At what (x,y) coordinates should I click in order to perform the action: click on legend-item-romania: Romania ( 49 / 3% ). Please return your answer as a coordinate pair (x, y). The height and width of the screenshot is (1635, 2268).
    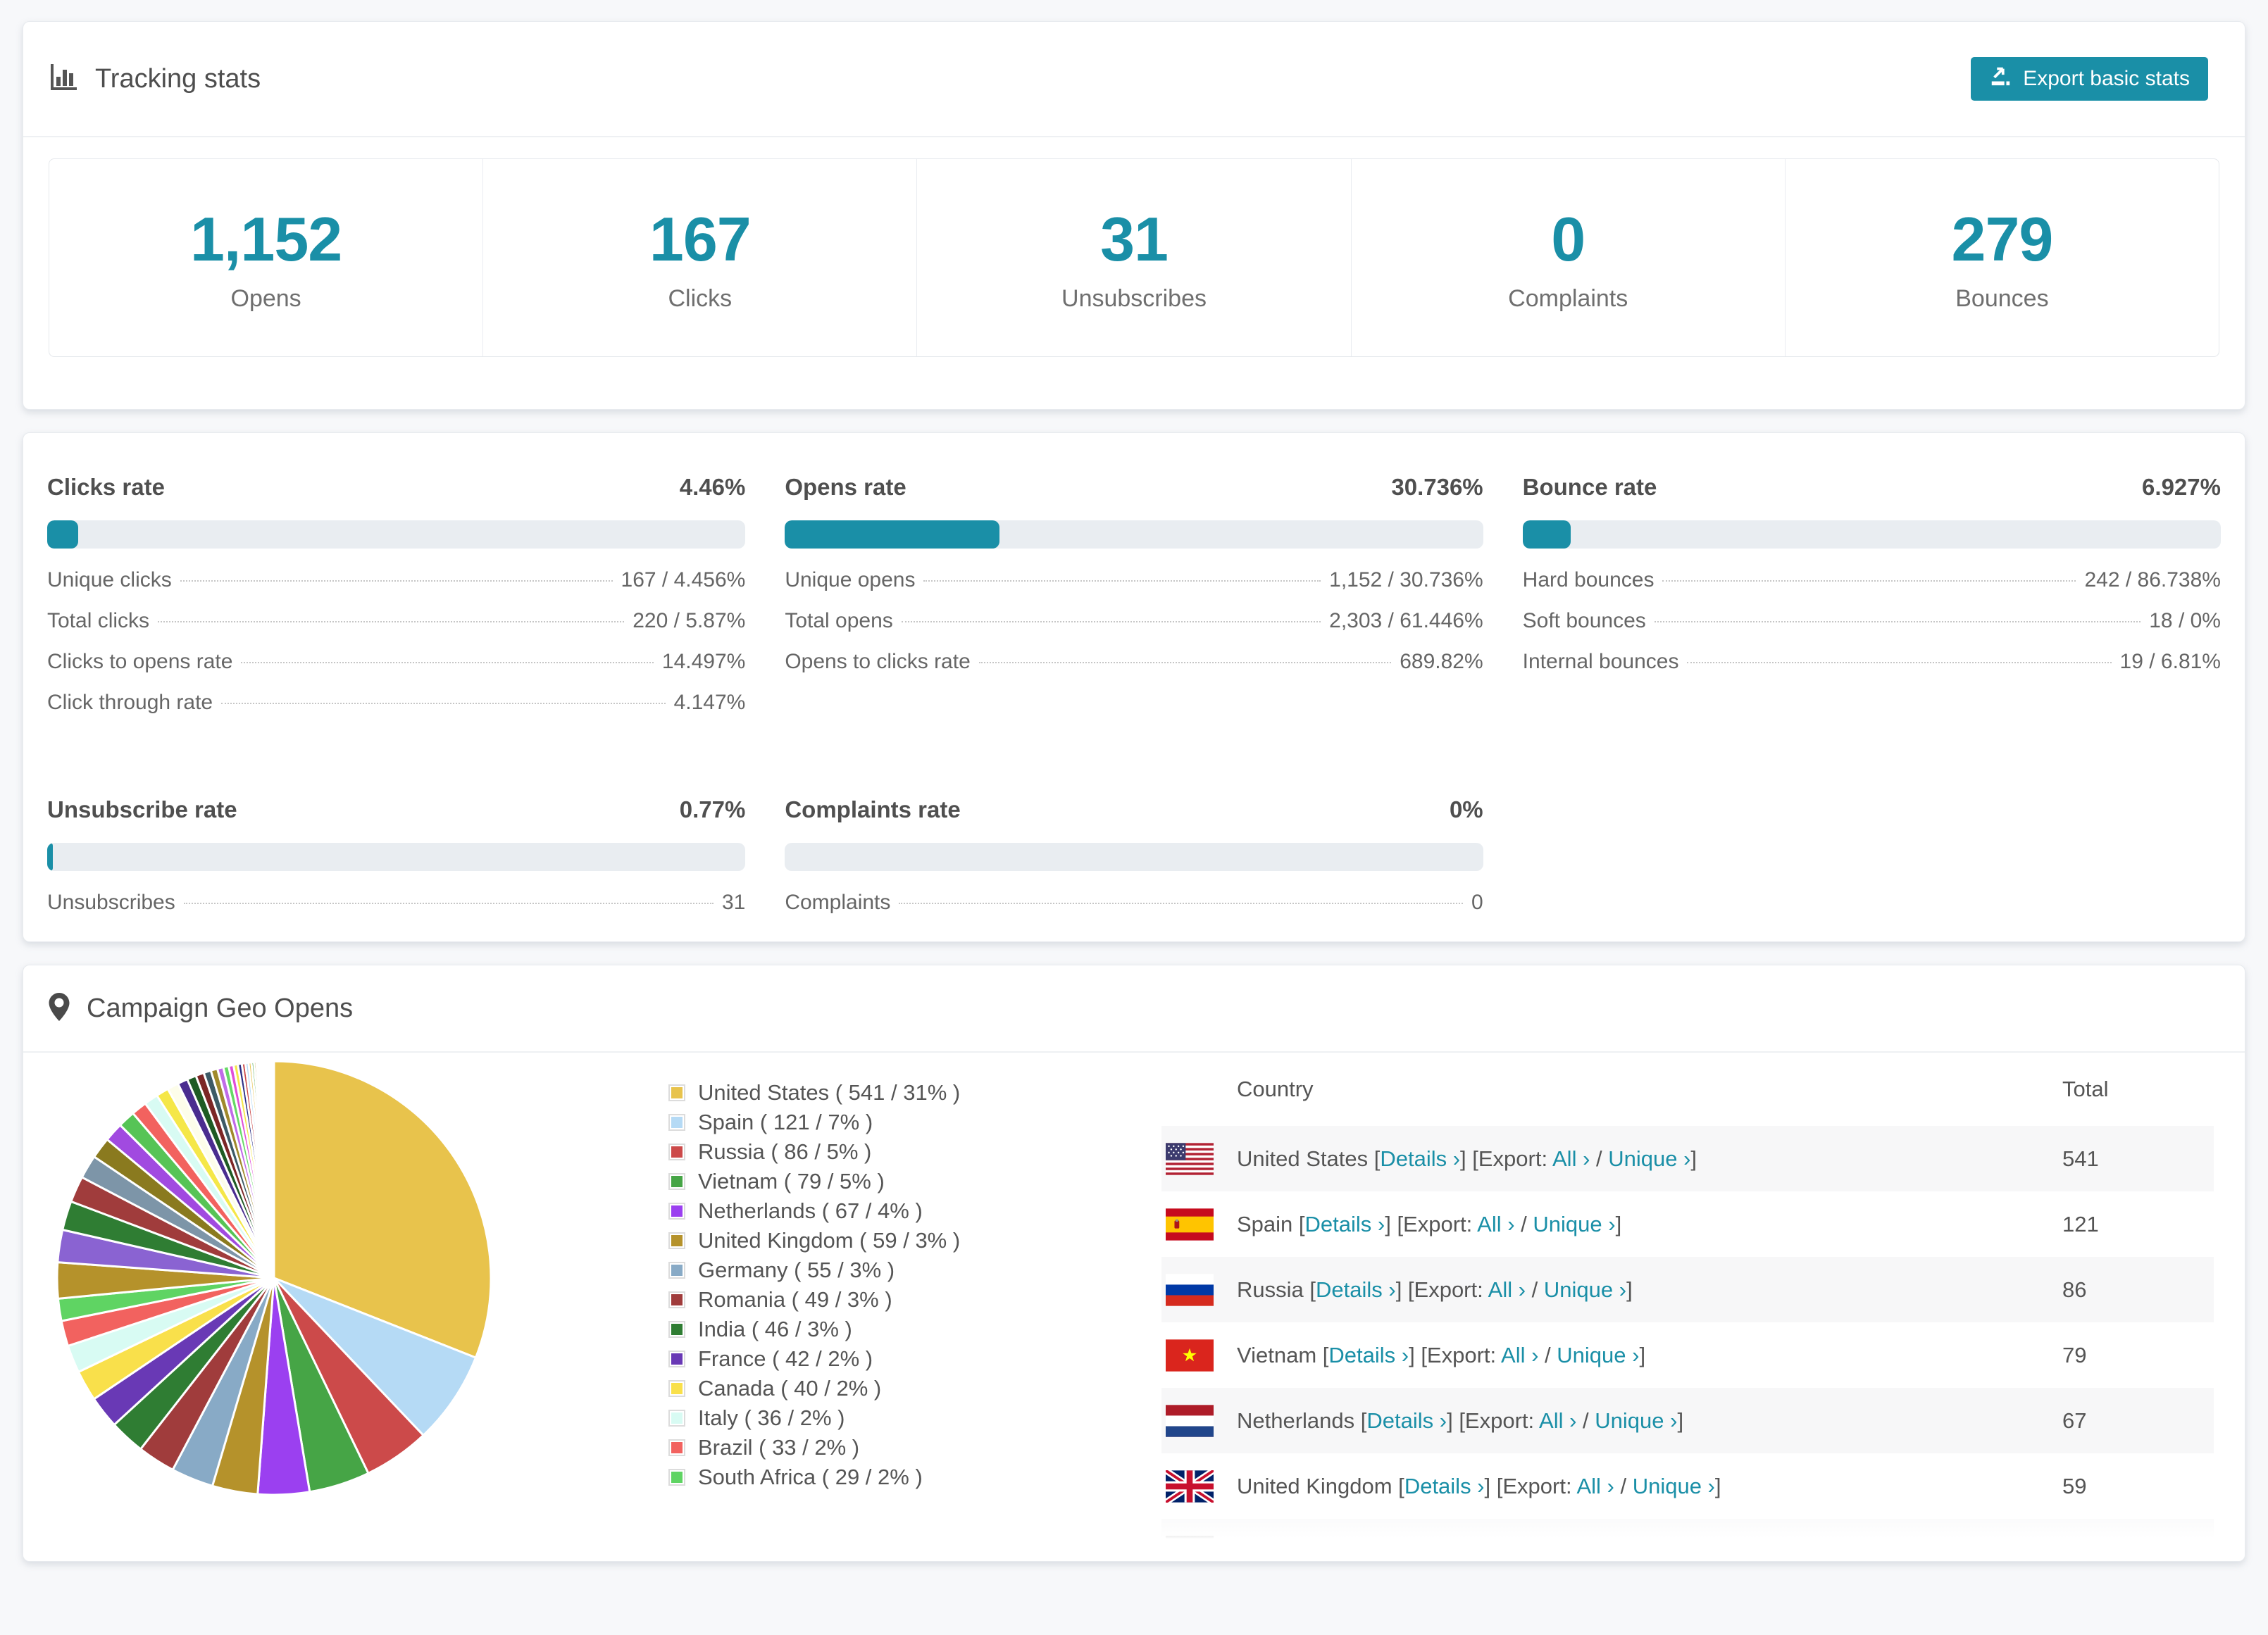
    Looking at the image, I should click on (915, 1300).